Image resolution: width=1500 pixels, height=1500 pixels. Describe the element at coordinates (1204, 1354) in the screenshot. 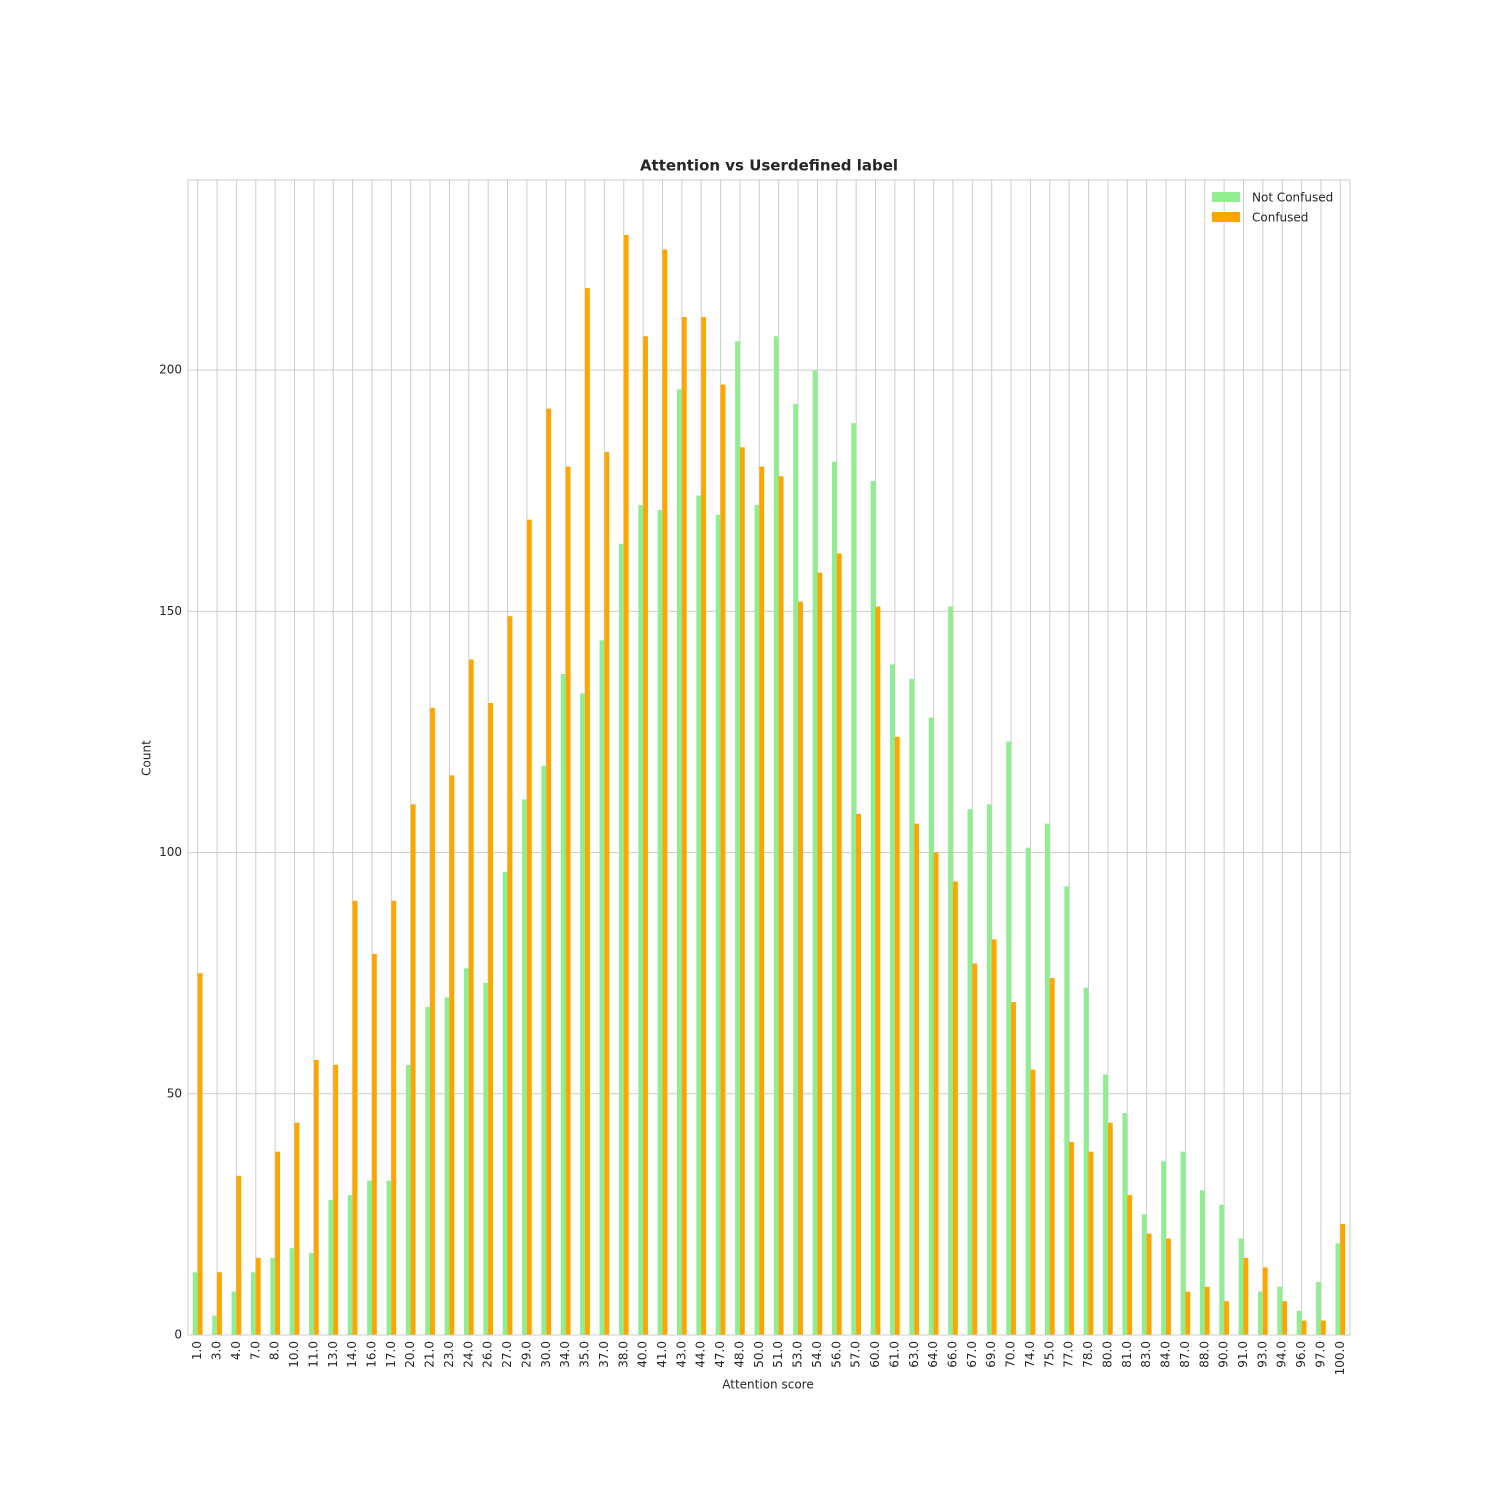

I see `x-tick-label: 88.0` at that location.